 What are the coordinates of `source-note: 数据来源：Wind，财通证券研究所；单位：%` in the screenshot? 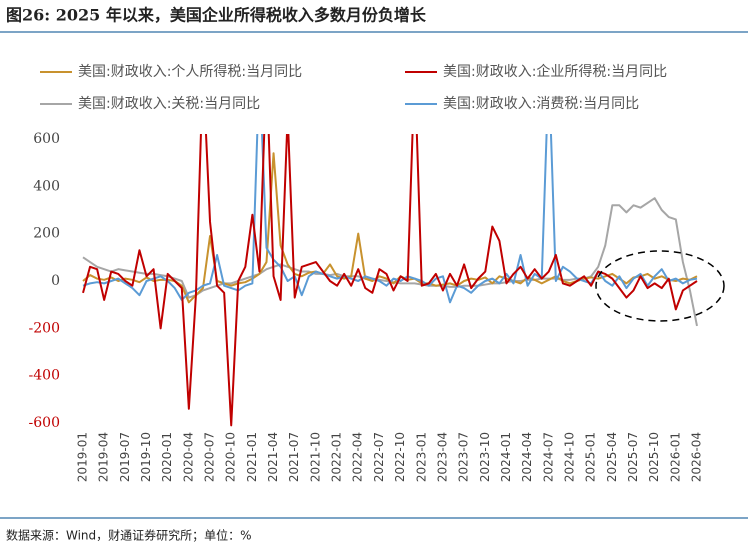 It's located at (129, 535).